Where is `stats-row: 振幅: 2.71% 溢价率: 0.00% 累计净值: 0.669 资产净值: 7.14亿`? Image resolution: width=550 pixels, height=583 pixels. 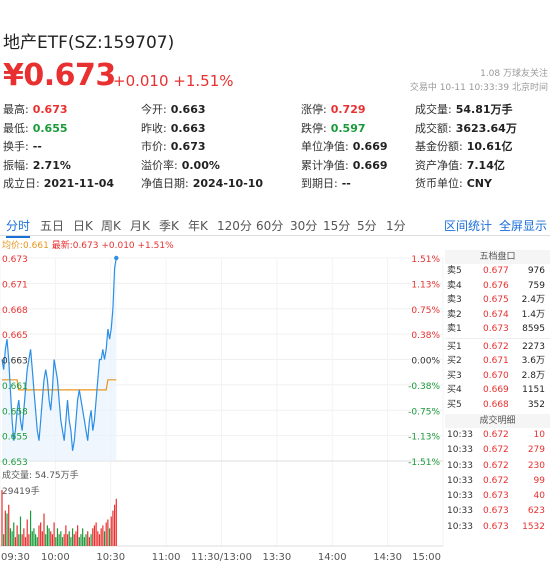 stats-row: 振幅: 2.71% 溢价率: 0.00% 累计净值: 0.669 资产净值: 7.14亿 is located at coordinates (275, 166).